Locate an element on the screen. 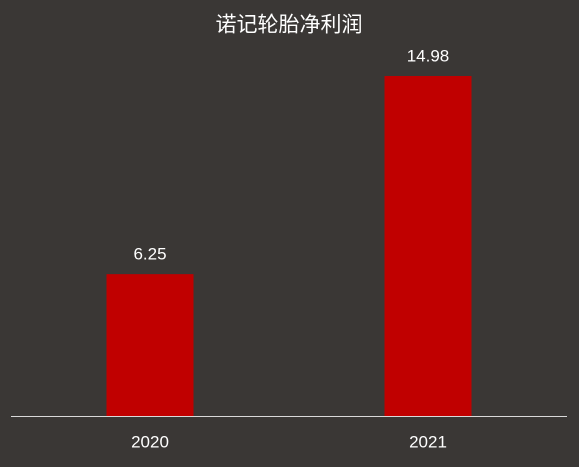  data-label: 6.25 is located at coordinates (149, 254).